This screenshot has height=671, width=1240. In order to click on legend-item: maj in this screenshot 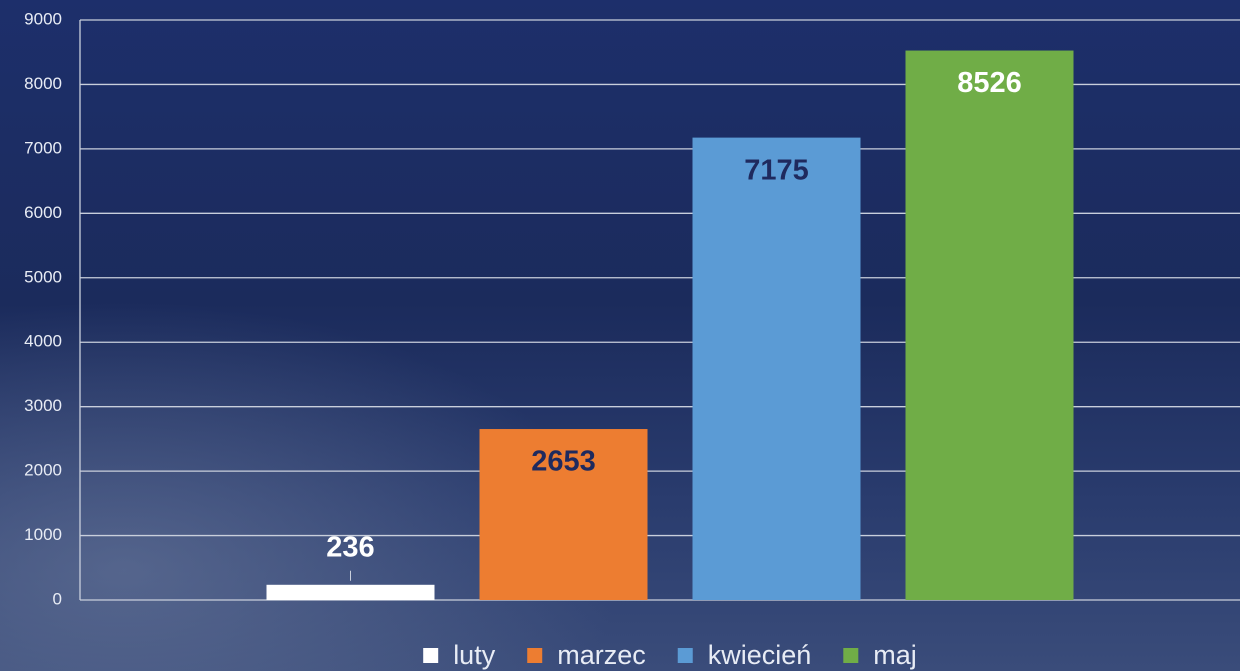, I will do `click(880, 655)`.